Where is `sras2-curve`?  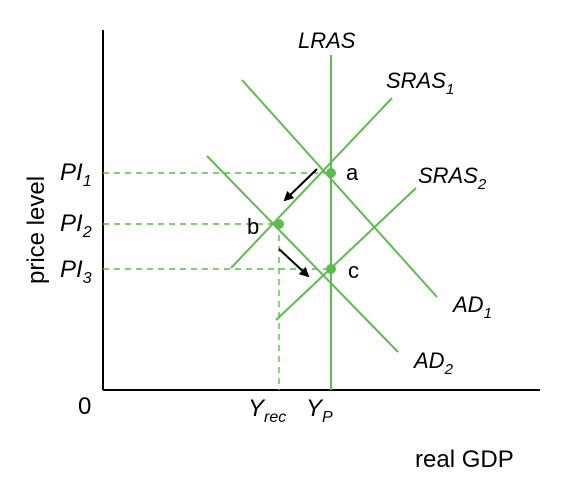 sras2-curve is located at coordinates (346, 254).